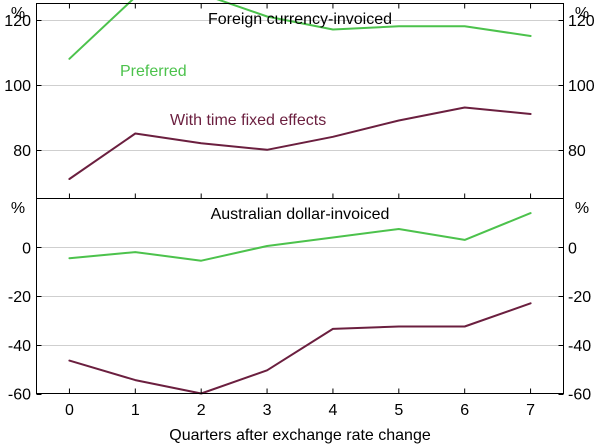 This screenshot has height=446, width=600. I want to click on series-line-panel0-series0, so click(300, 30).